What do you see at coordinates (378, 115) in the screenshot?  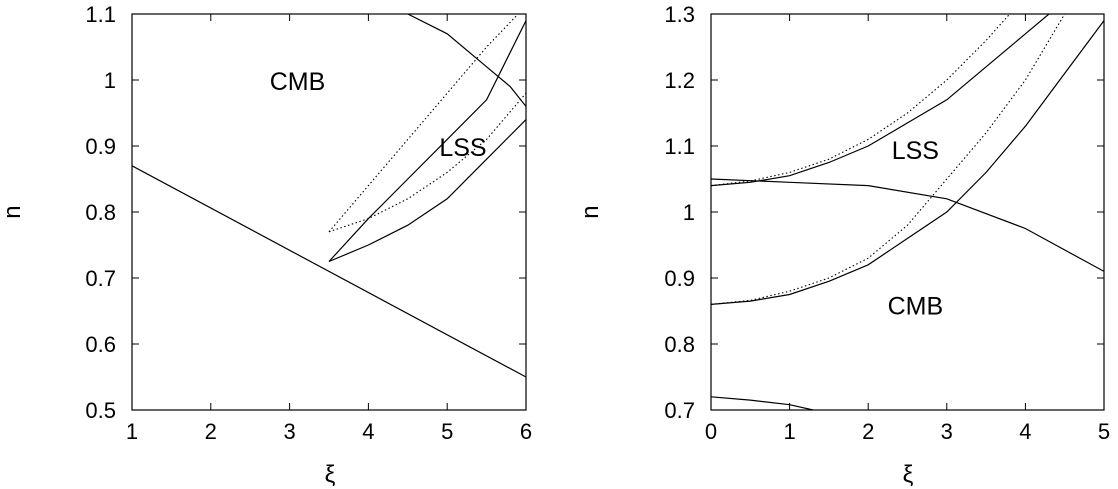 I see `annotation-layer: CMB LSS` at bounding box center [378, 115].